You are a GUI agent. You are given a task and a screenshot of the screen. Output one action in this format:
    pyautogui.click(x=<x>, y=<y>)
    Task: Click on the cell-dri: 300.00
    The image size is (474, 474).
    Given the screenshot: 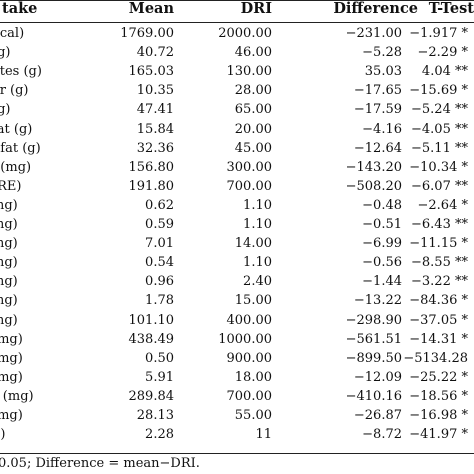 What is the action you would take?
    pyautogui.click(x=249, y=167)
    